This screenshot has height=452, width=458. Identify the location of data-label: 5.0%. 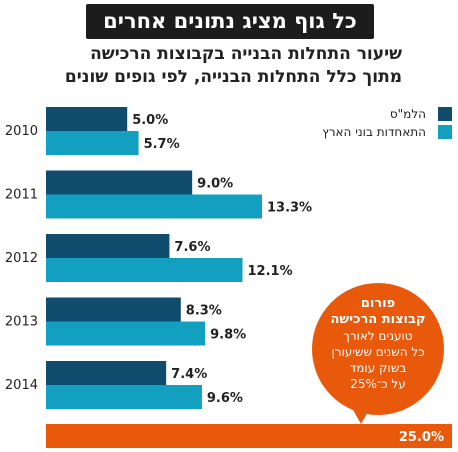
(150, 120).